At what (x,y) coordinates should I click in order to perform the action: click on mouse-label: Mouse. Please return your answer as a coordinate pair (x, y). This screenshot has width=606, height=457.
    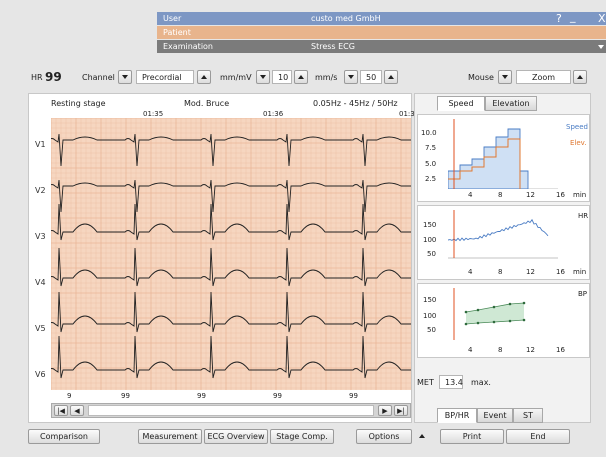
    Looking at the image, I should click on (481, 77).